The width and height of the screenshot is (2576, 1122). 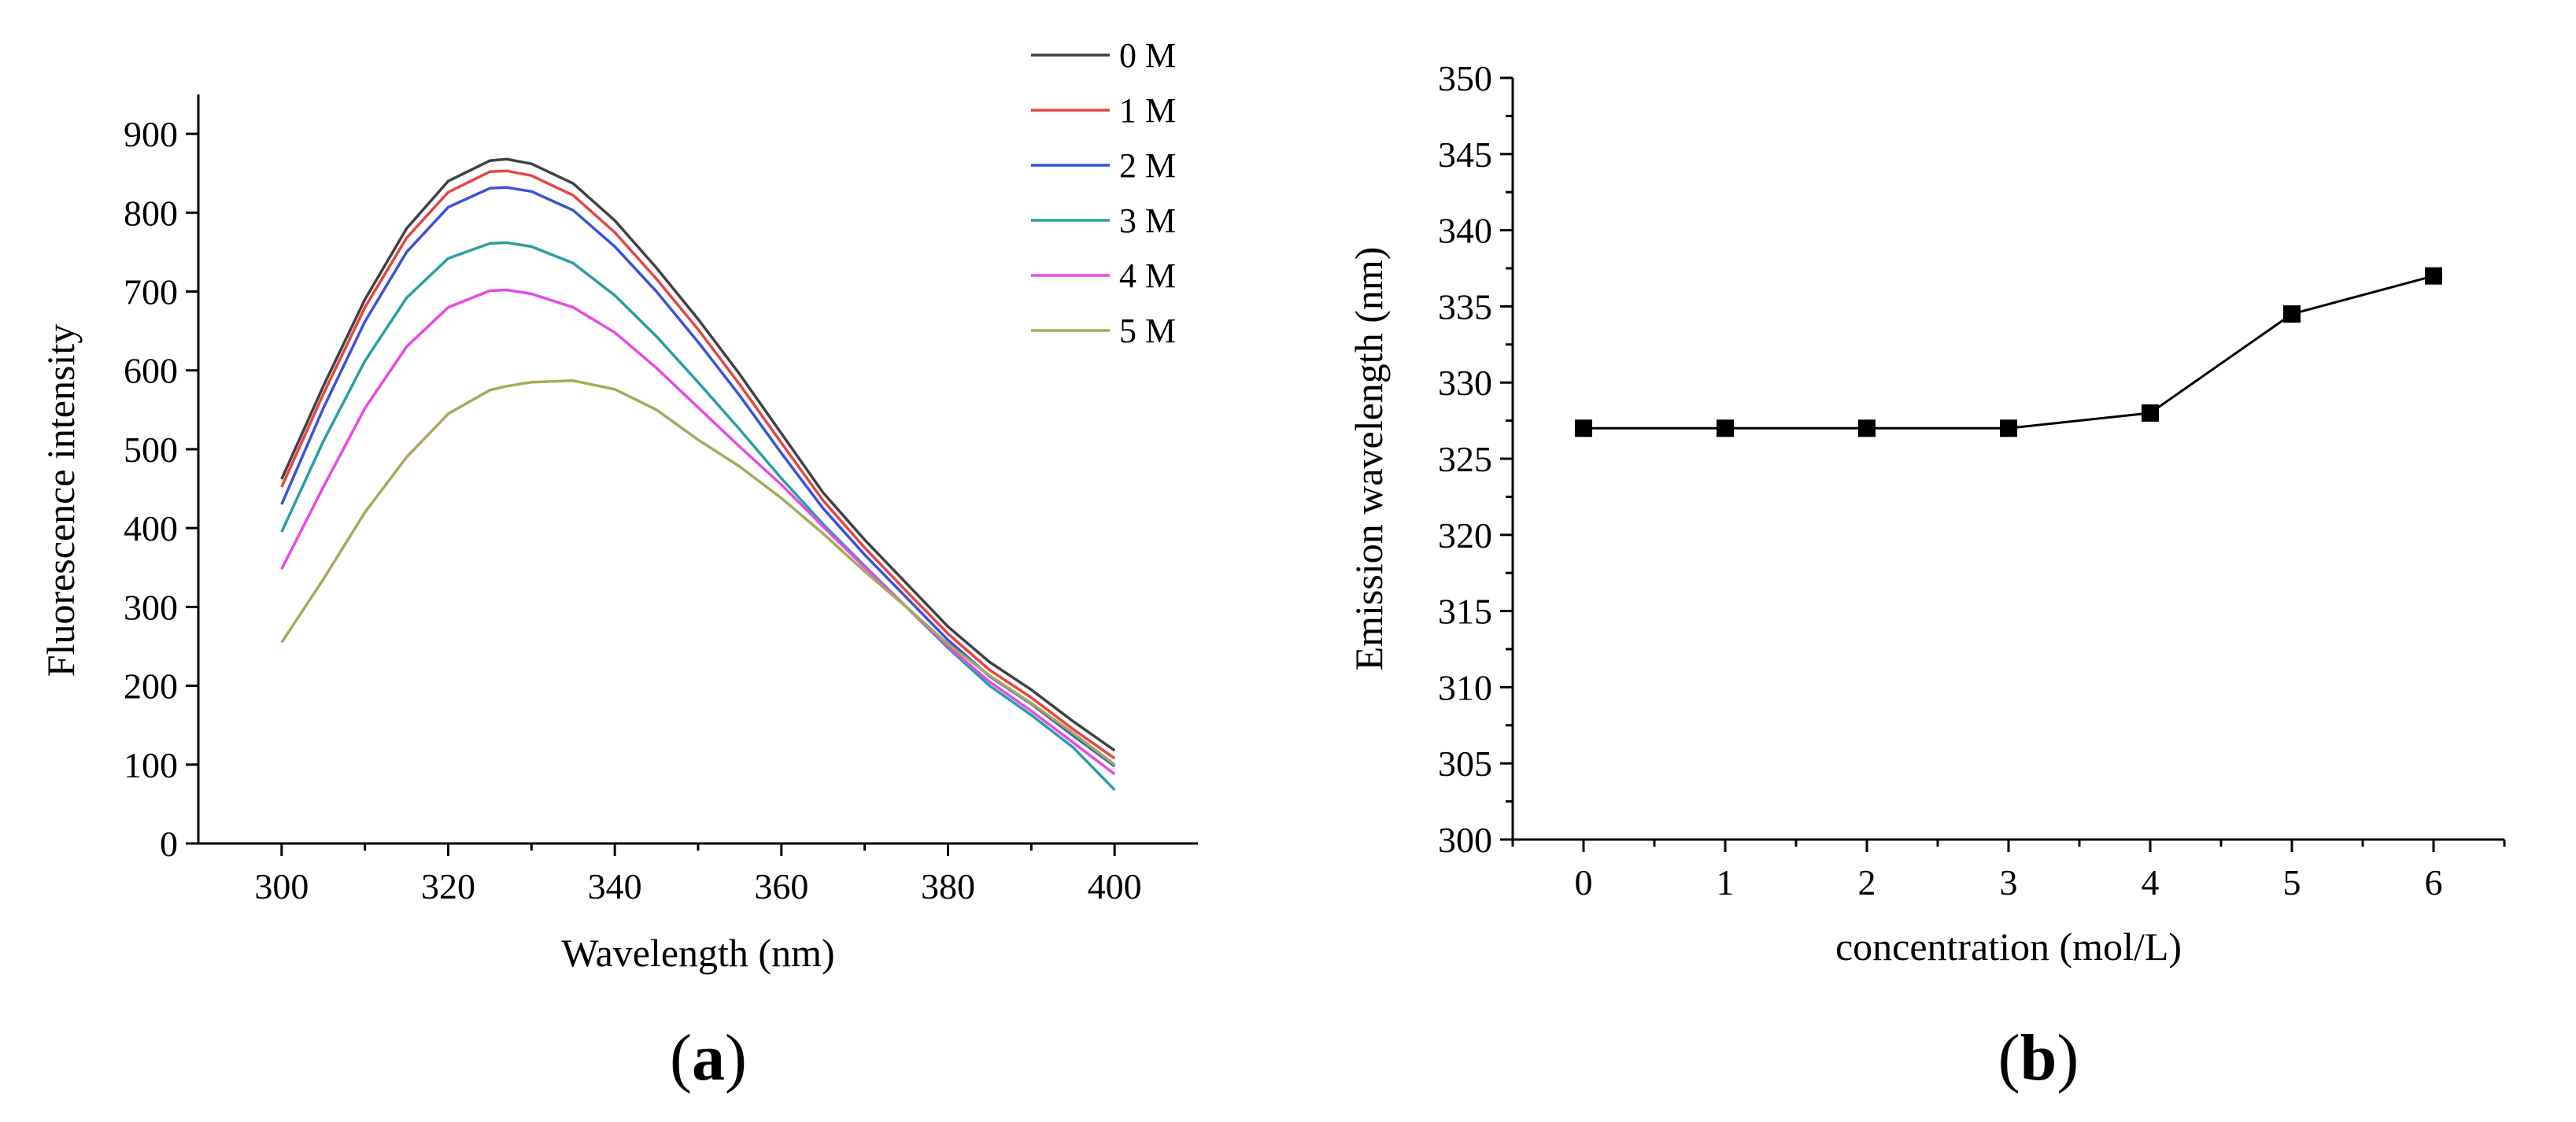 I want to click on x-tick-label: 0, so click(x=1584, y=882).